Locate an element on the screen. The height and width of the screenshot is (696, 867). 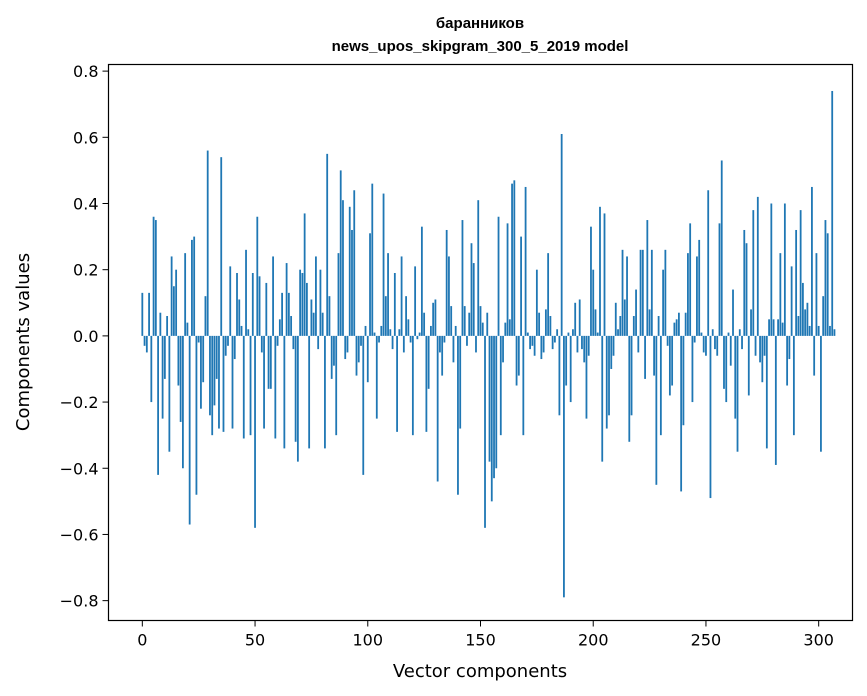
y-tick-label: −0.2 is located at coordinates (79, 402).